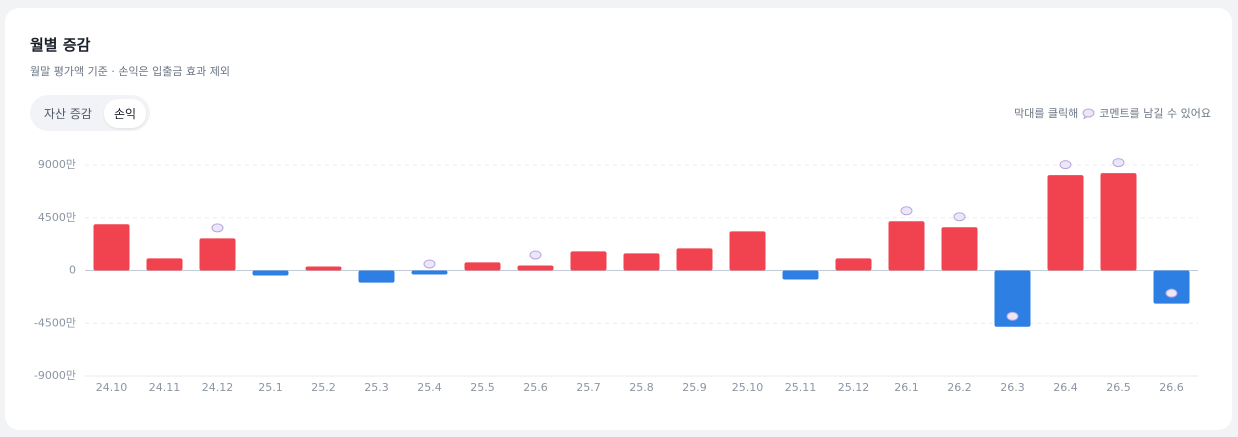 The image size is (1238, 437). Describe the element at coordinates (801, 387) in the screenshot. I see `x-tick-label: 25.11` at that location.